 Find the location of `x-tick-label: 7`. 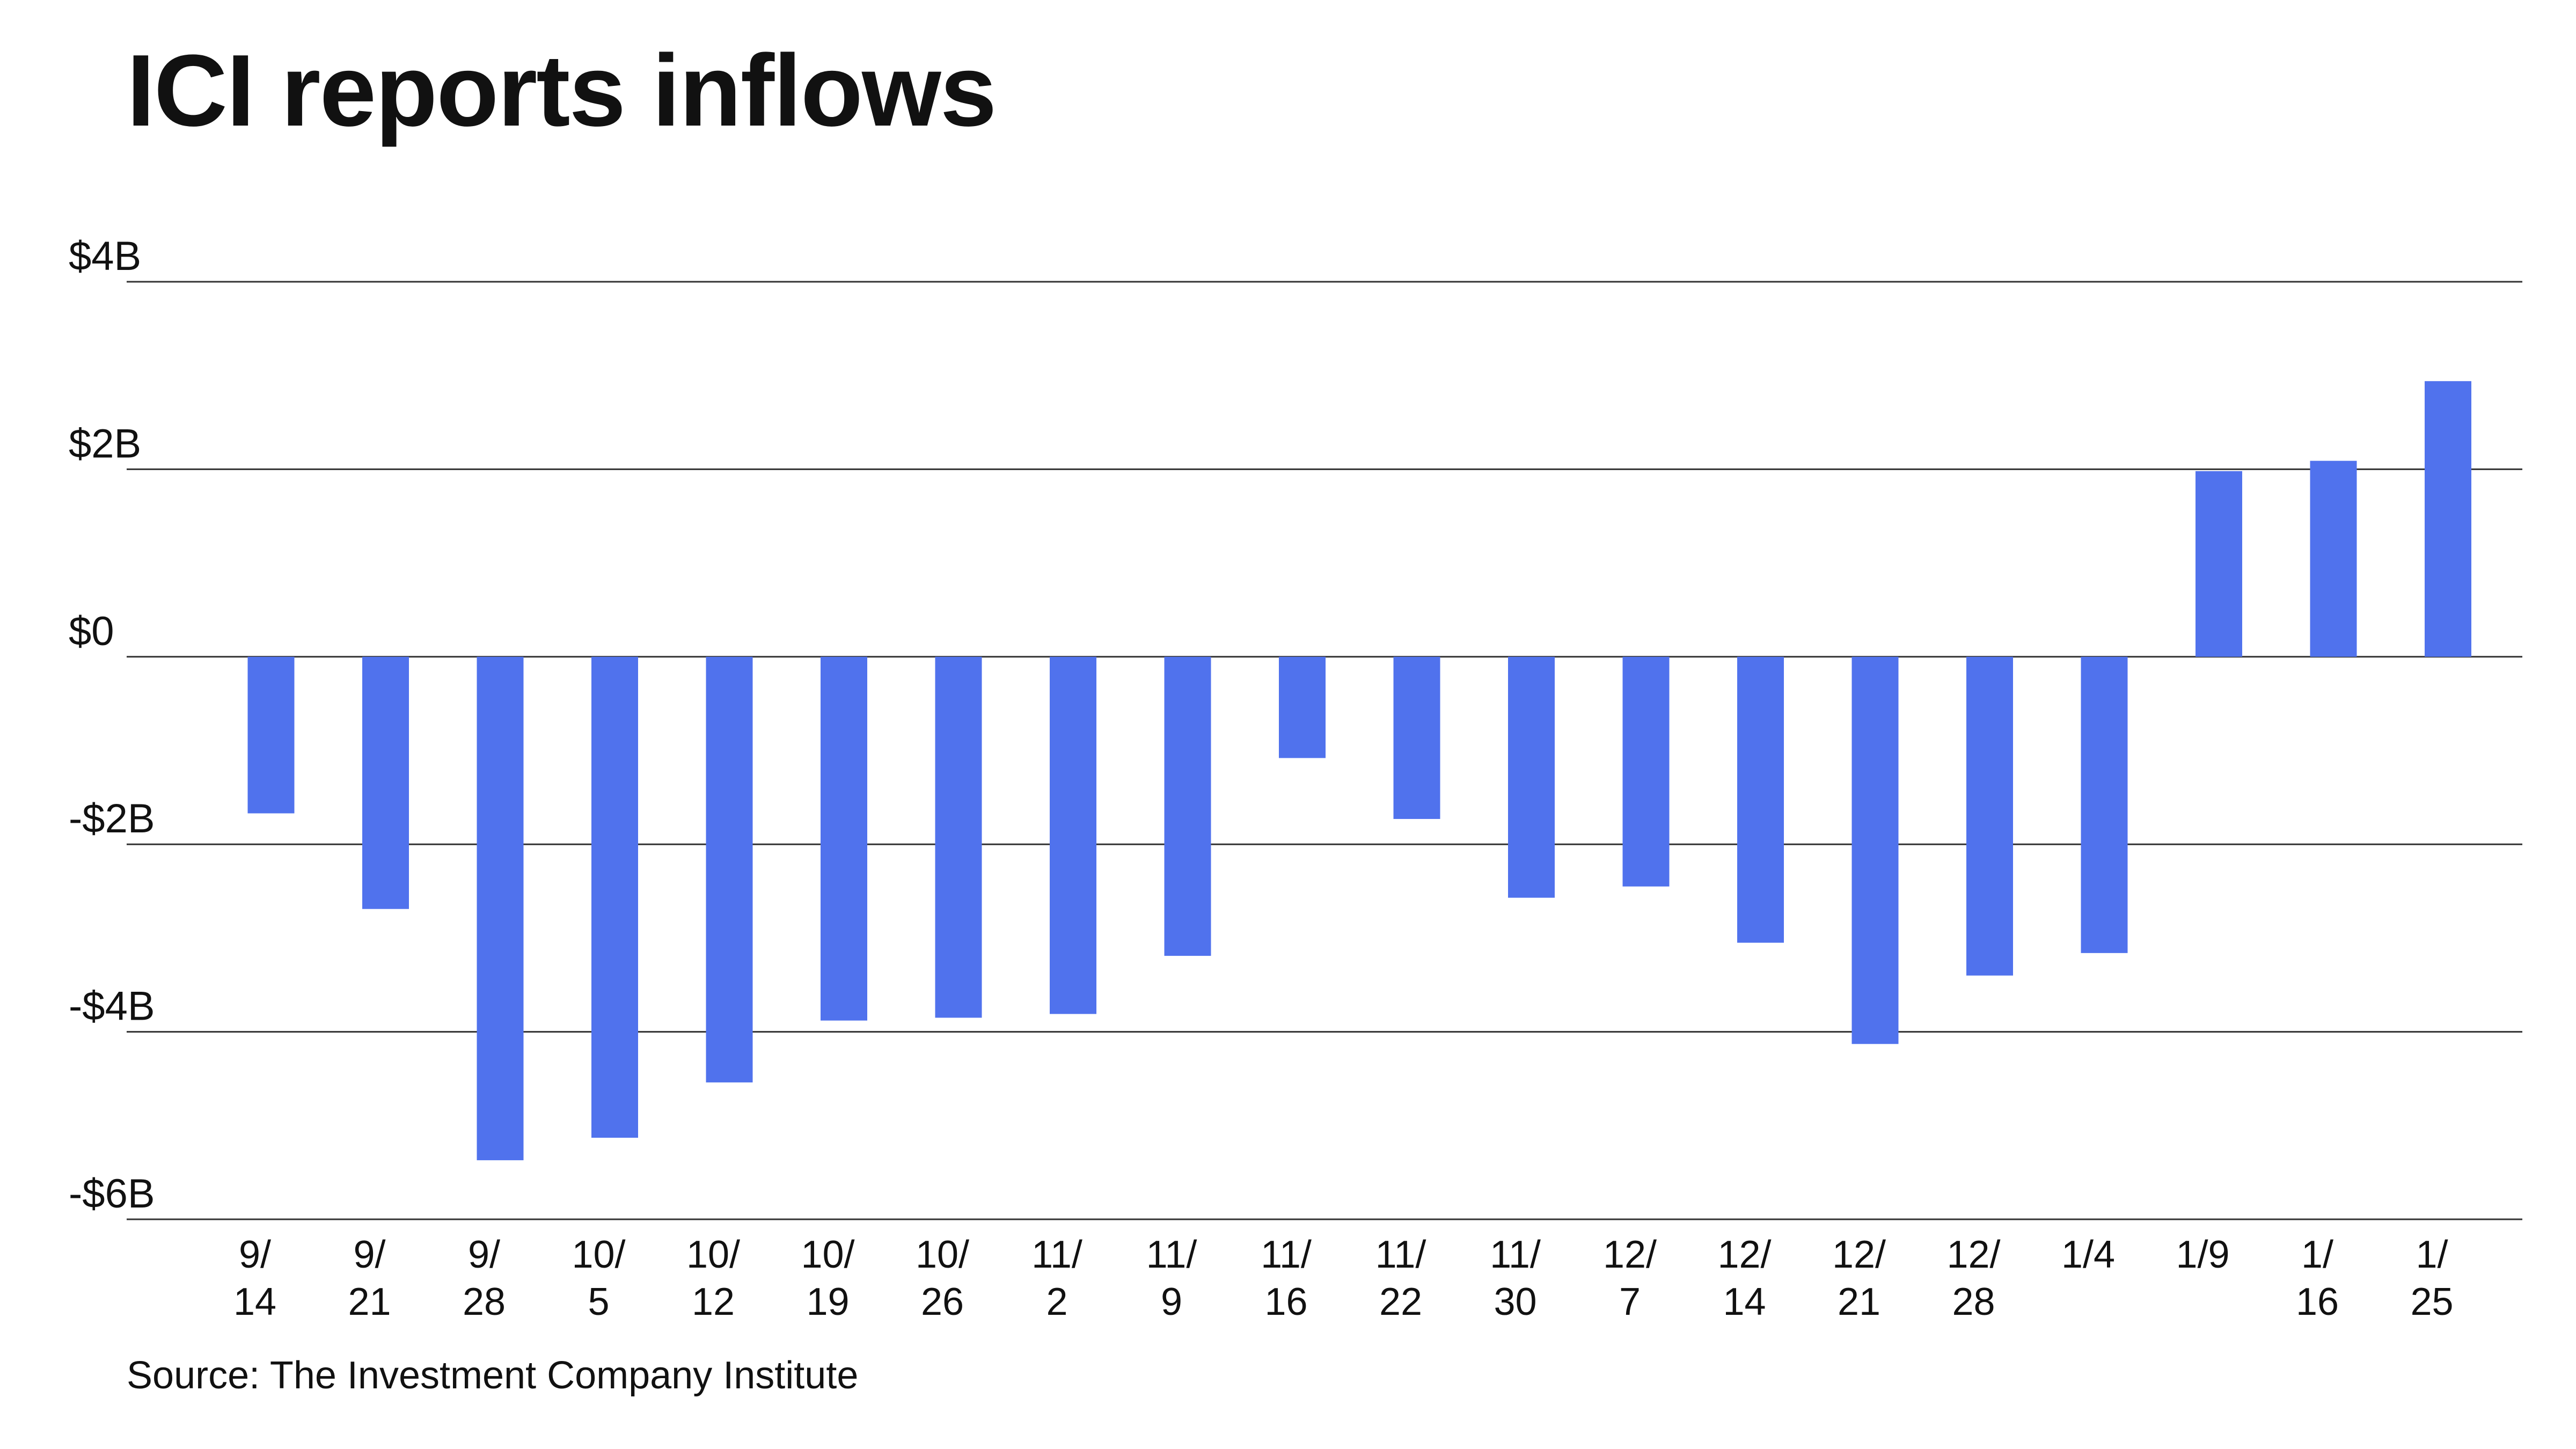

x-tick-label: 7 is located at coordinates (1630, 1301).